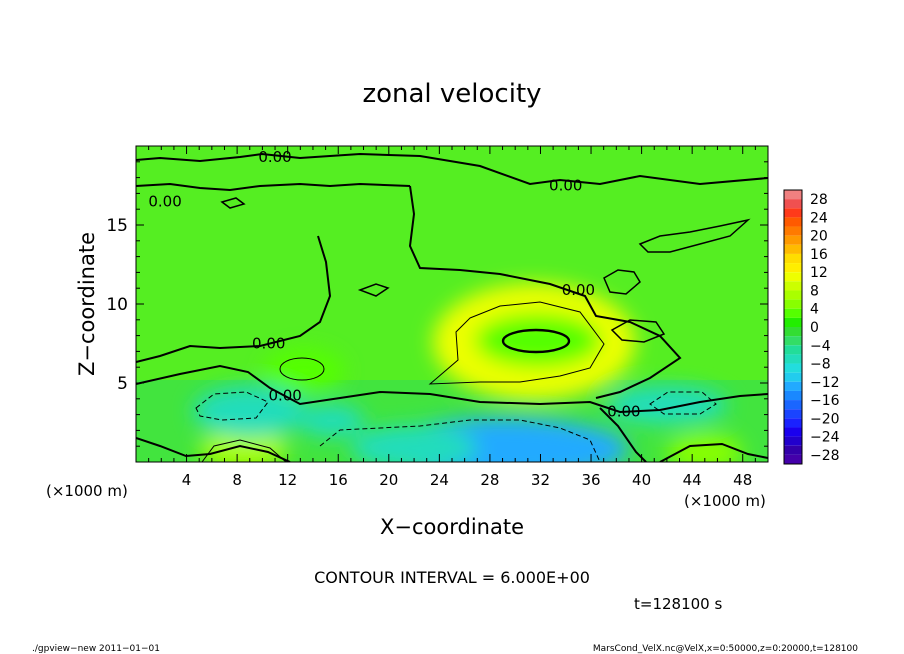 The width and height of the screenshot is (904, 654). Describe the element at coordinates (814, 291) in the screenshot. I see `colorbar-label: 8` at that location.